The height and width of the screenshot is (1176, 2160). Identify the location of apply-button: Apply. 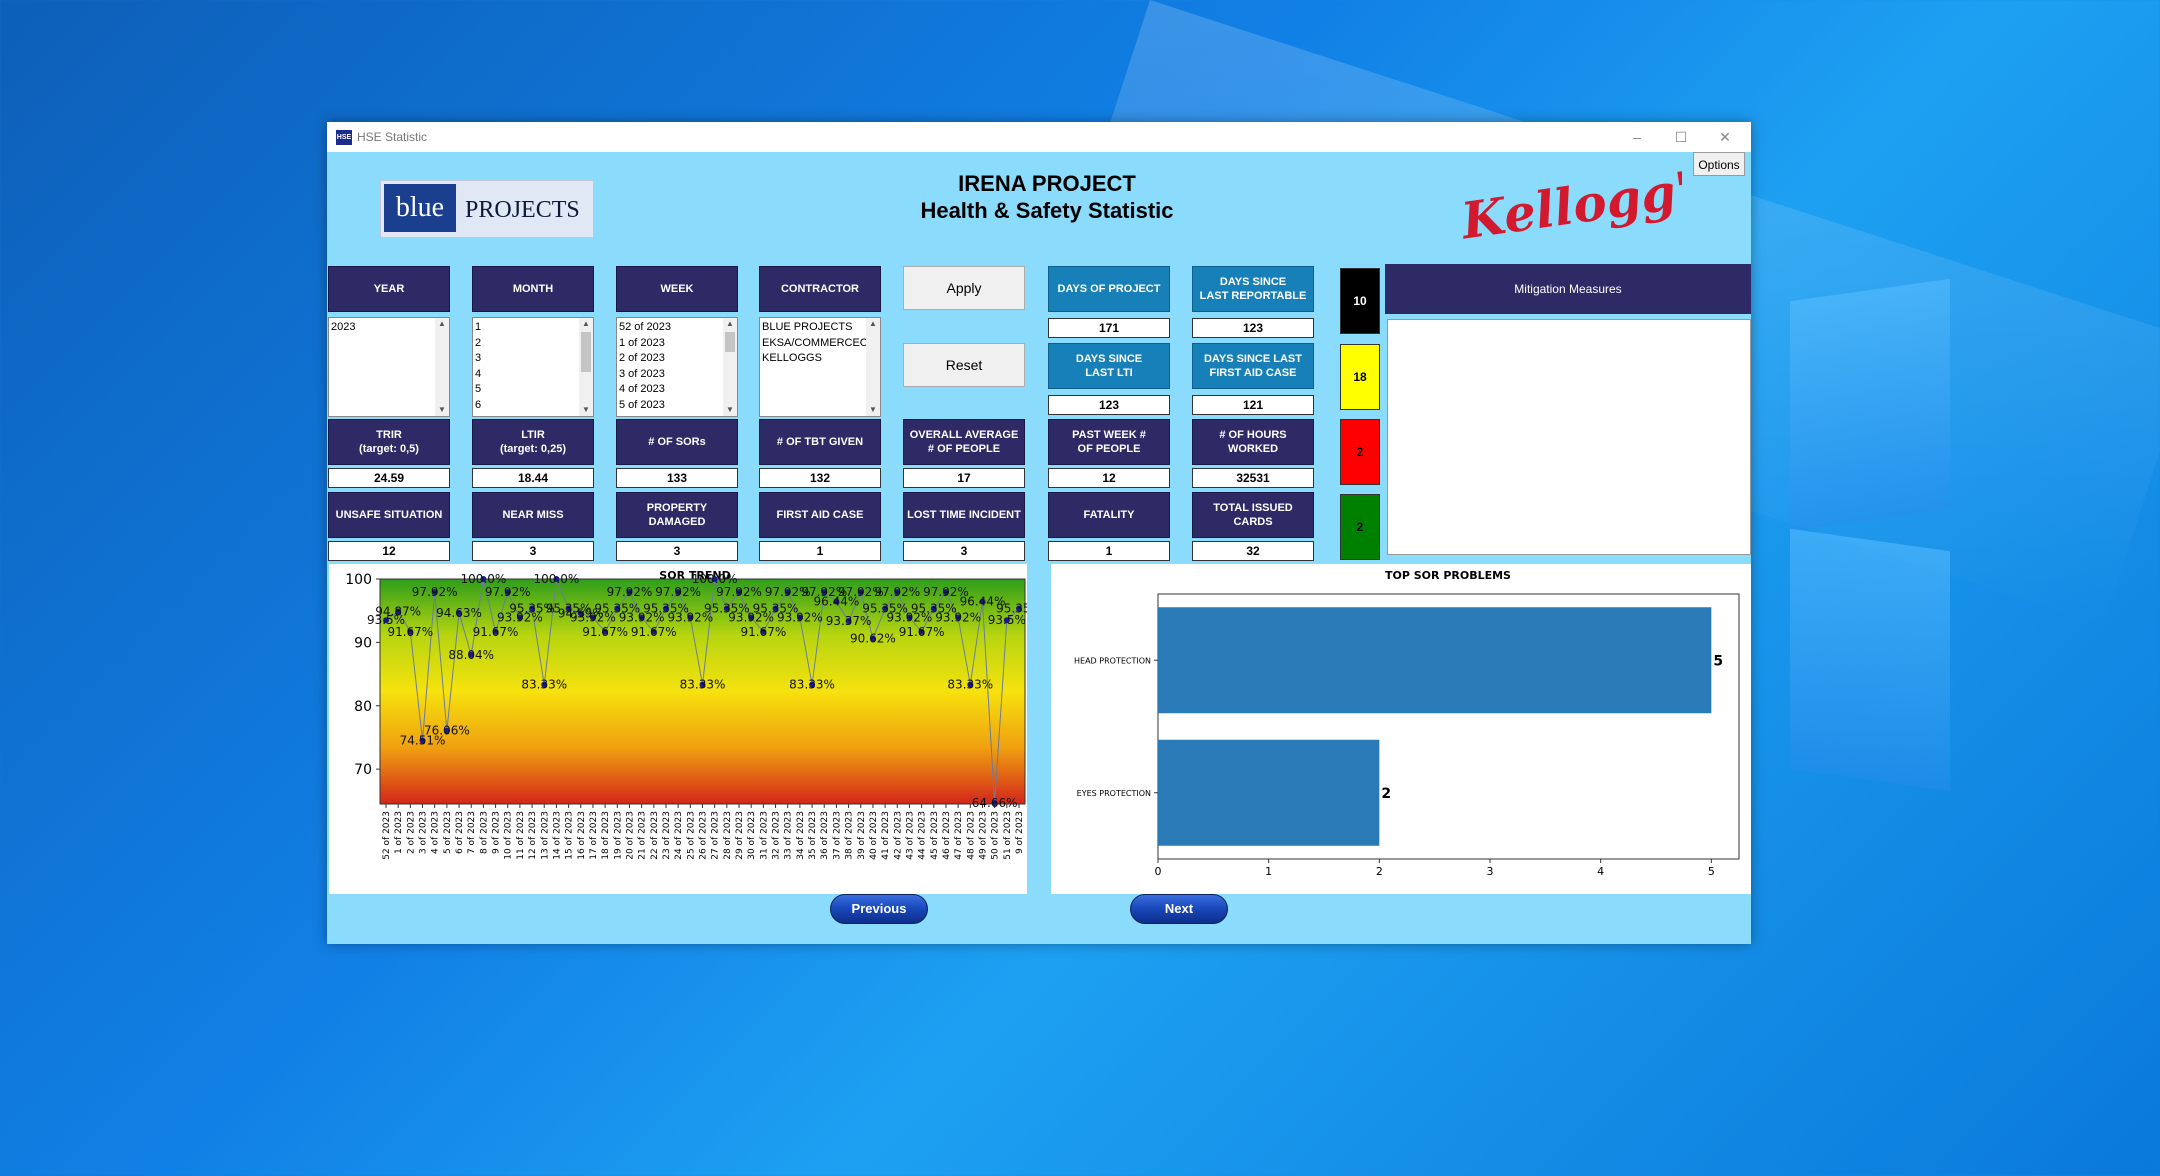
(964, 288).